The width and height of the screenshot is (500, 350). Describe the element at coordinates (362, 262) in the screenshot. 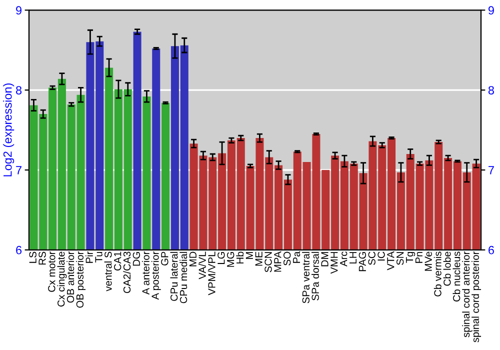

I see `x-tick-label: PAG` at that location.